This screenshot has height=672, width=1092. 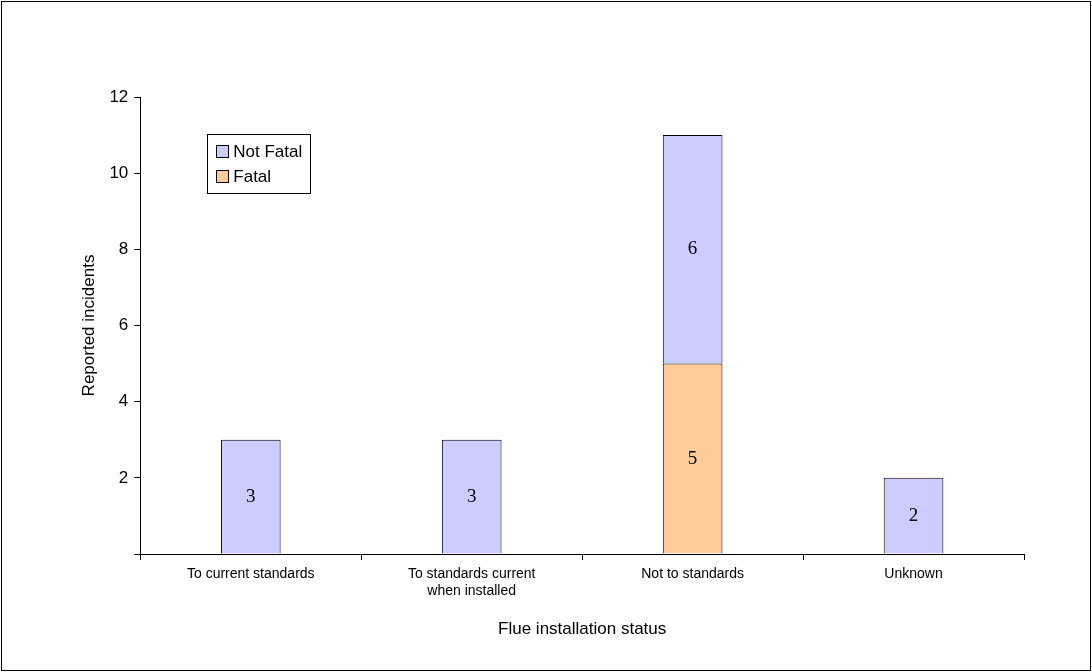 I want to click on y-tick-label: 6, so click(x=123, y=325).